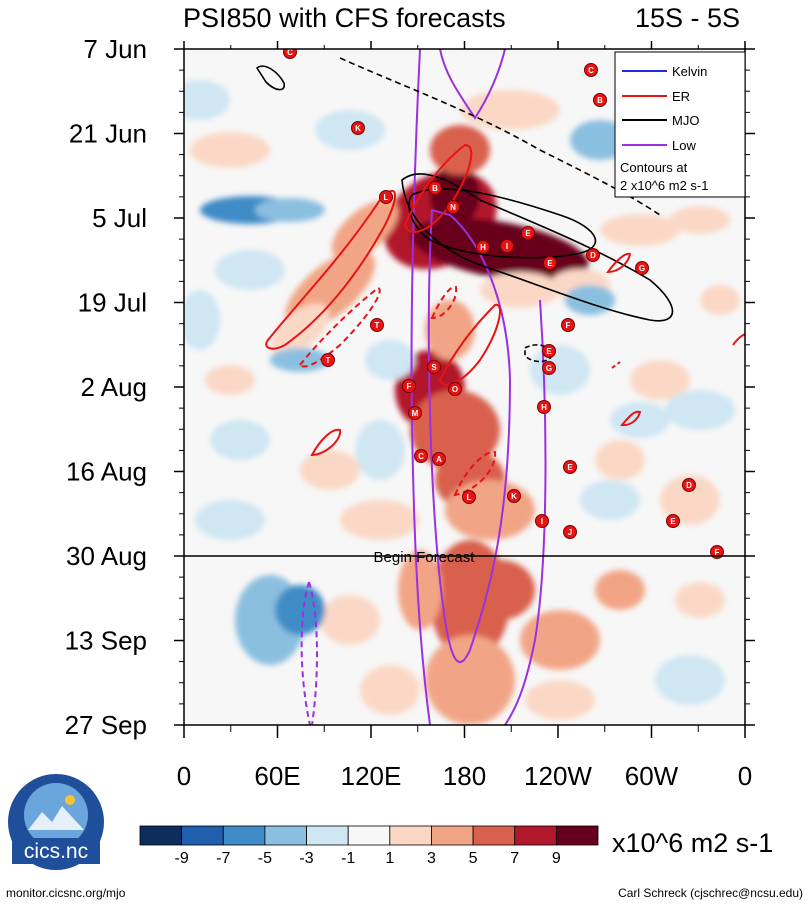 The height and width of the screenshot is (907, 809). What do you see at coordinates (435, 188) in the screenshot?
I see `storm-marker: B` at bounding box center [435, 188].